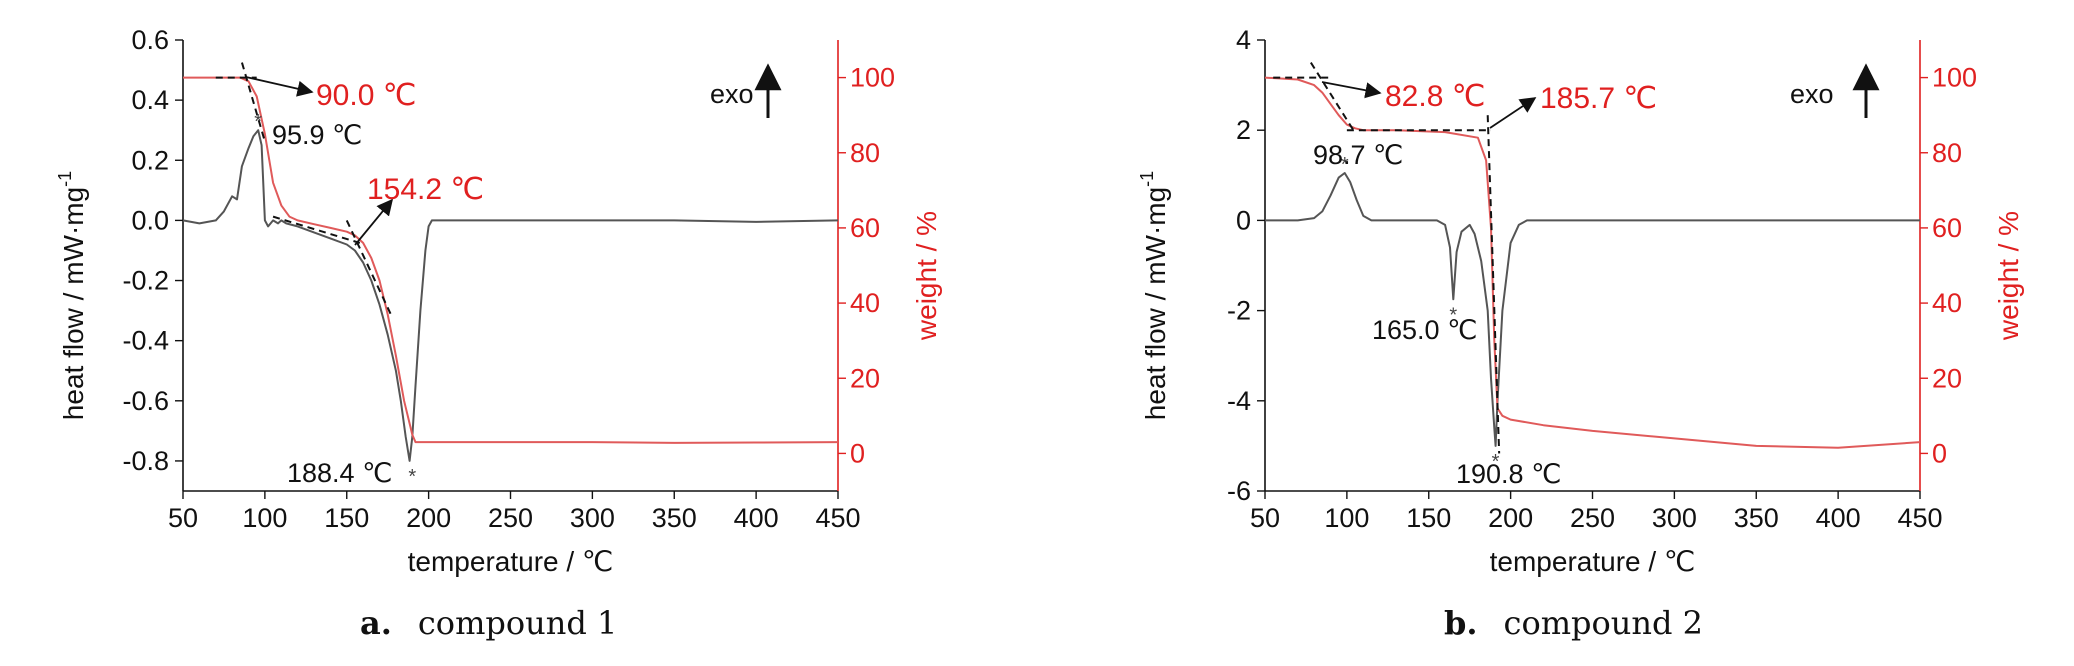 This screenshot has height=666, width=2074. Describe the element at coordinates (1508, 474) in the screenshot. I see `annotation-label: 190.8 ℃` at that location.